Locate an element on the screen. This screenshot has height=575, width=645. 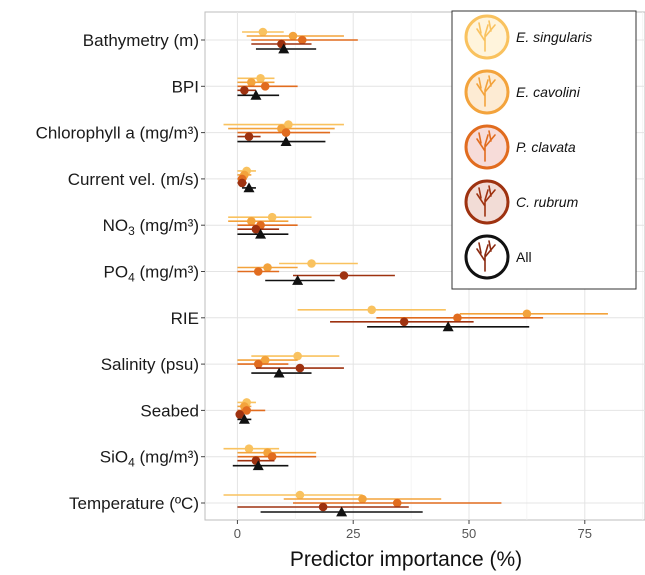
legend-label: C. rubrum is located at coordinates (547, 202).